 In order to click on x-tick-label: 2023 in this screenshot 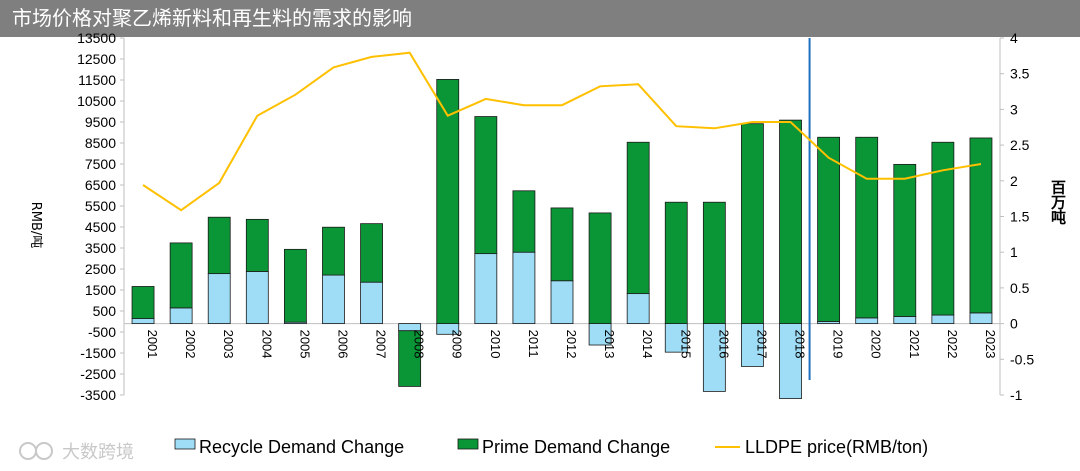, I will do `click(990, 344)`.